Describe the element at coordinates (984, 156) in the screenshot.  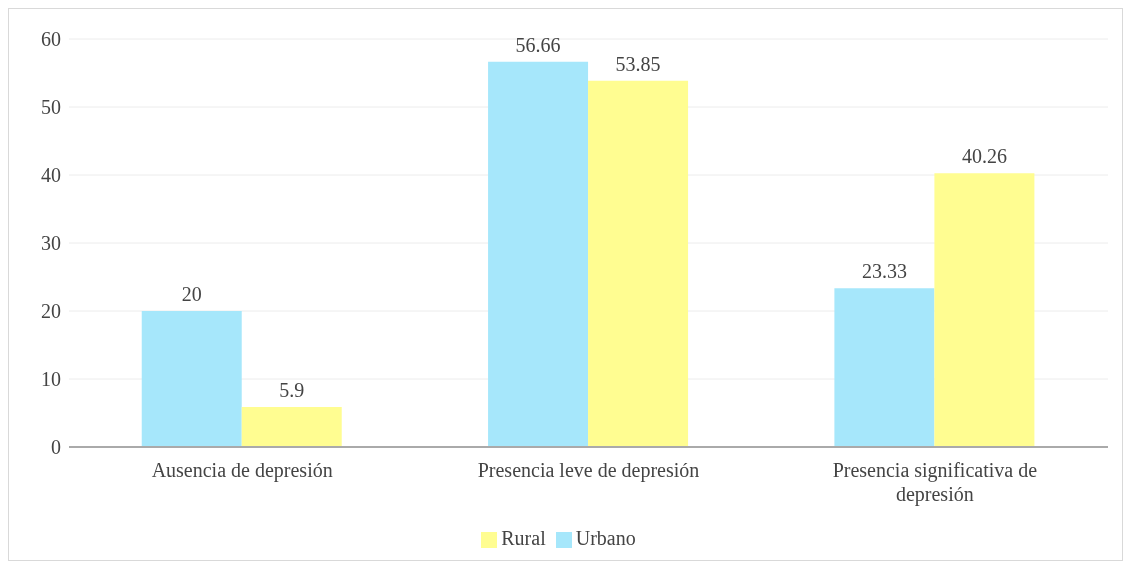
I see `data-label: 40.26` at that location.